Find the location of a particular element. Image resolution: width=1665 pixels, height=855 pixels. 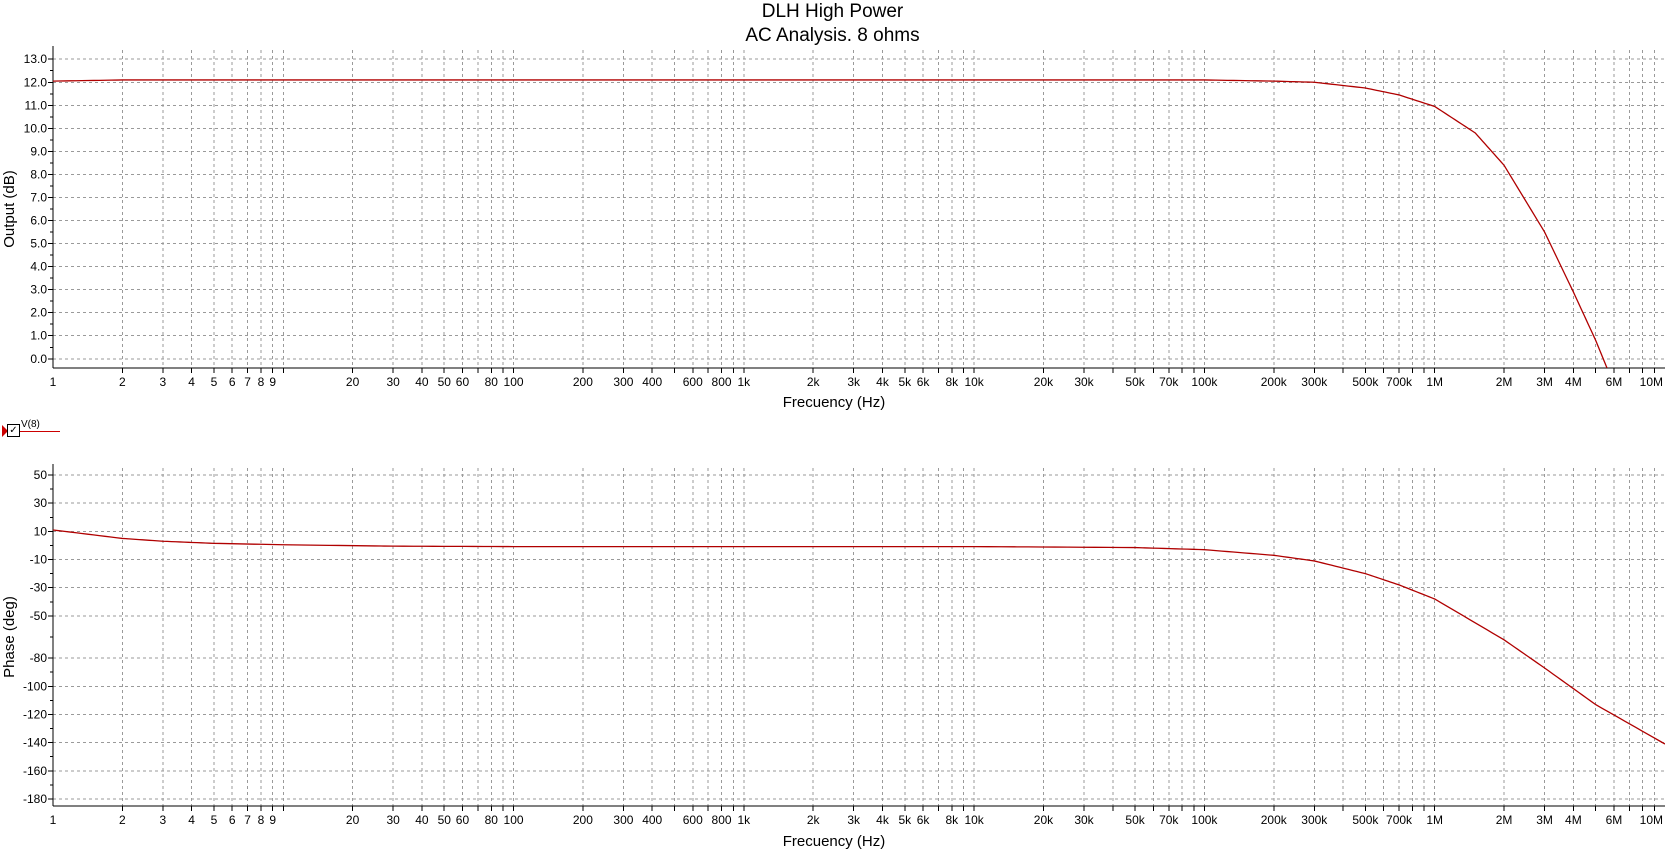

legend-checkbox: ✓ is located at coordinates (13, 430).